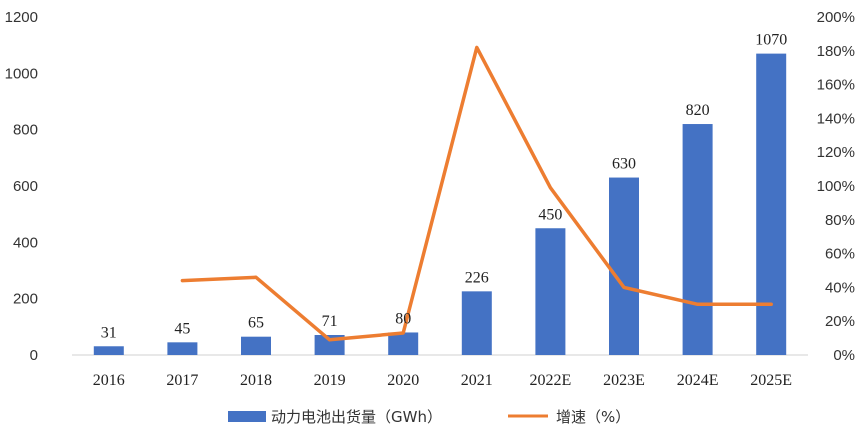  Describe the element at coordinates (109, 332) in the screenshot. I see `bar-data-label: 31` at that location.